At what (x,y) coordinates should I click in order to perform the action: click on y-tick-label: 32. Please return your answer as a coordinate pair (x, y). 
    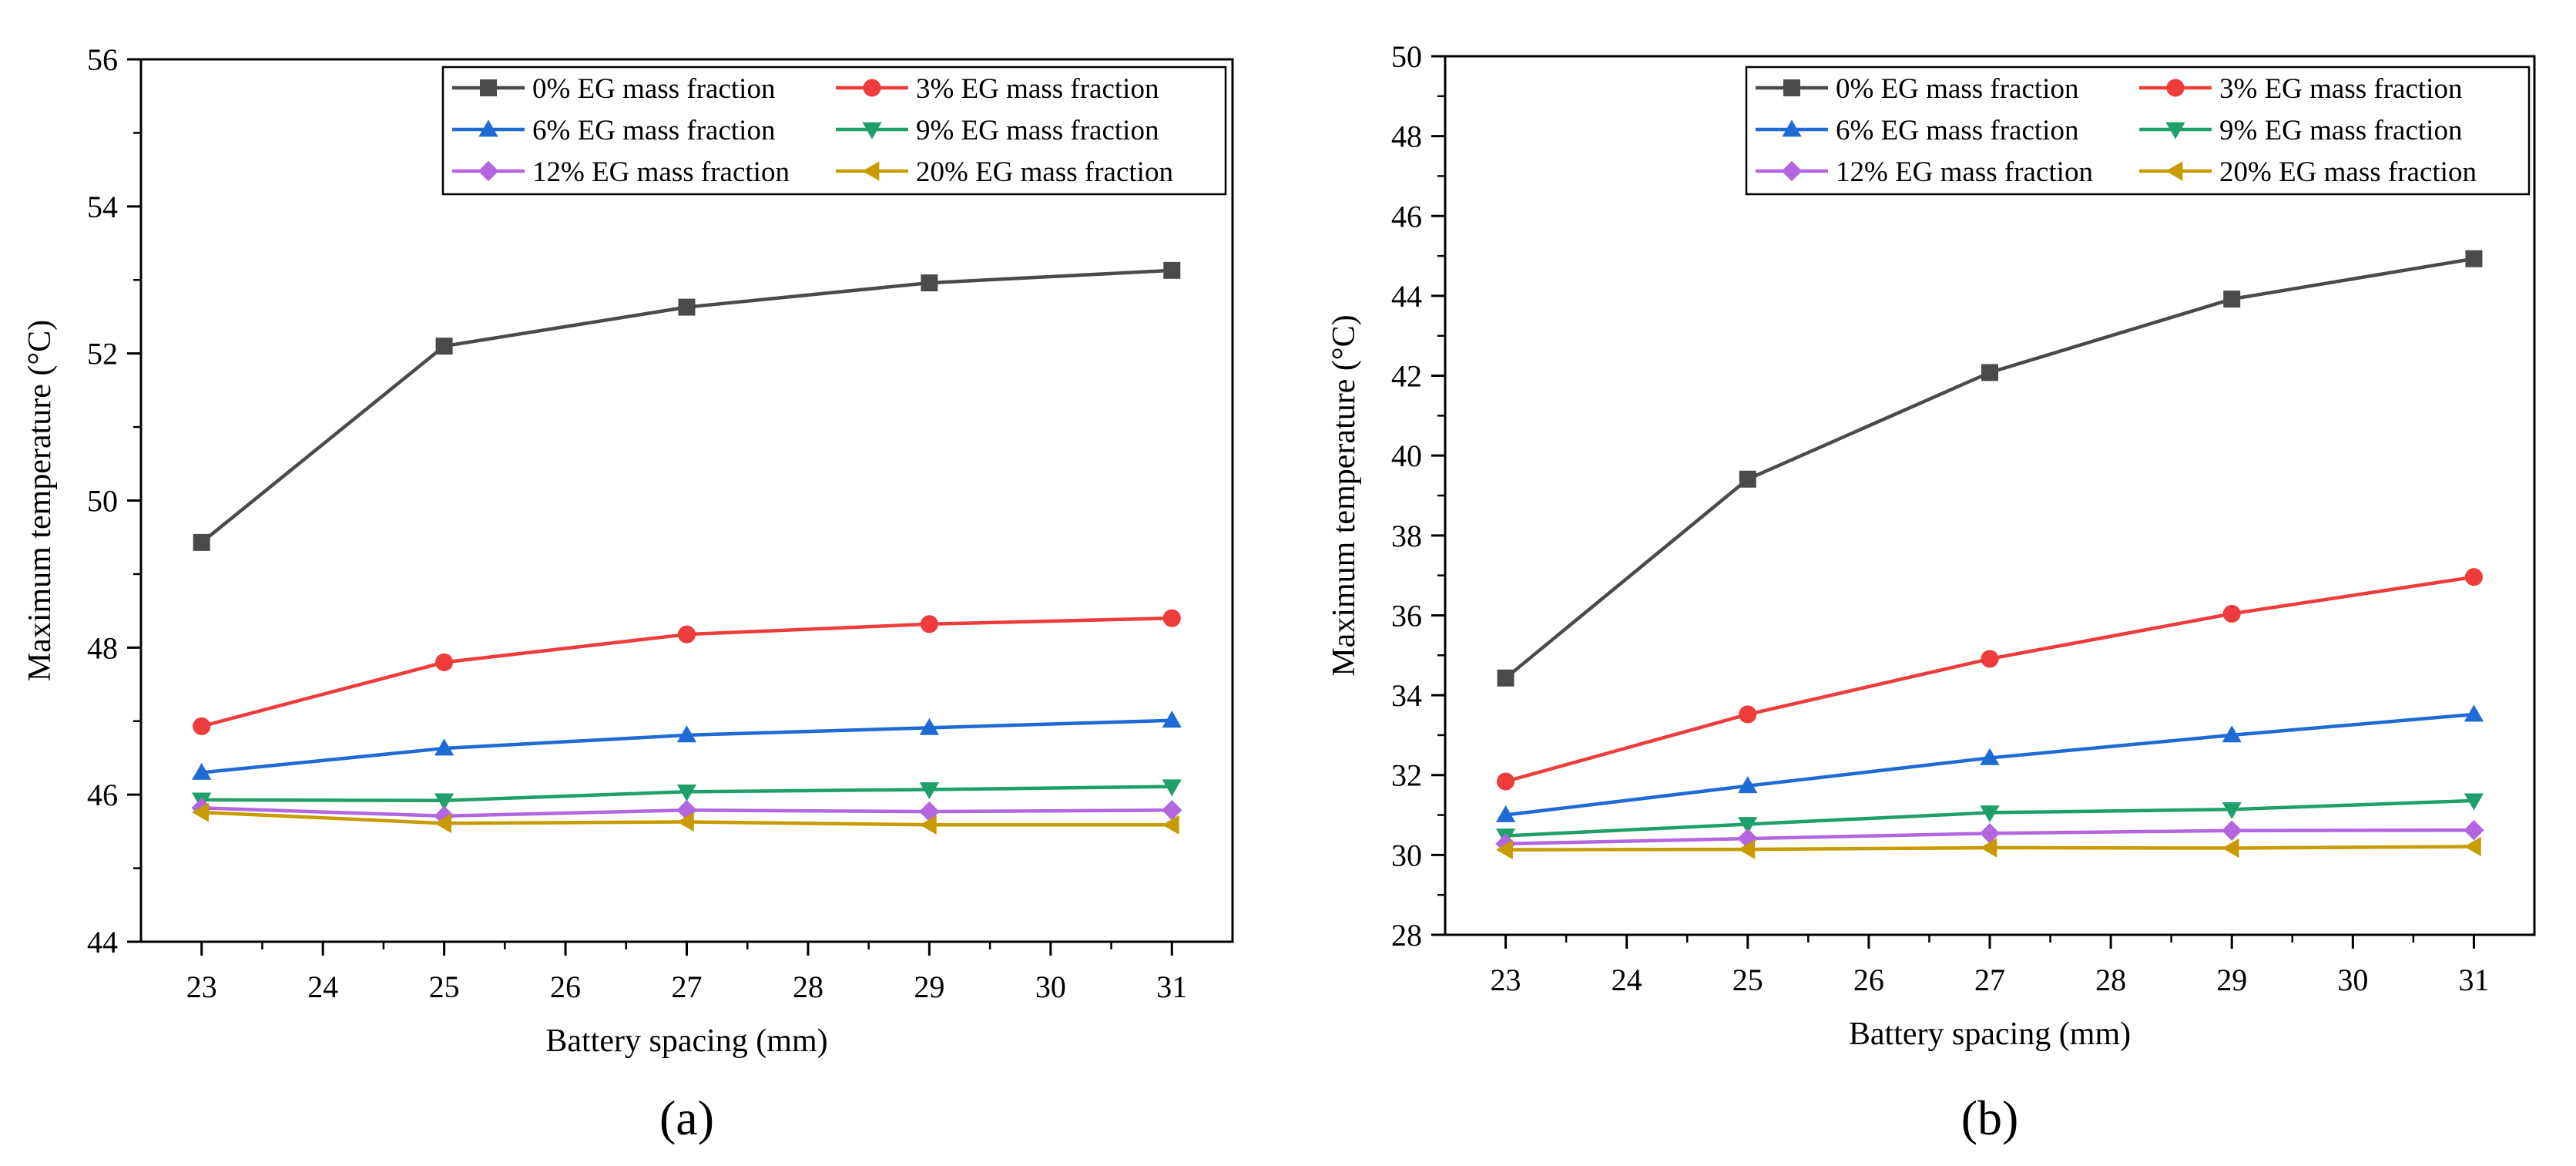
    Looking at the image, I should click on (1406, 775).